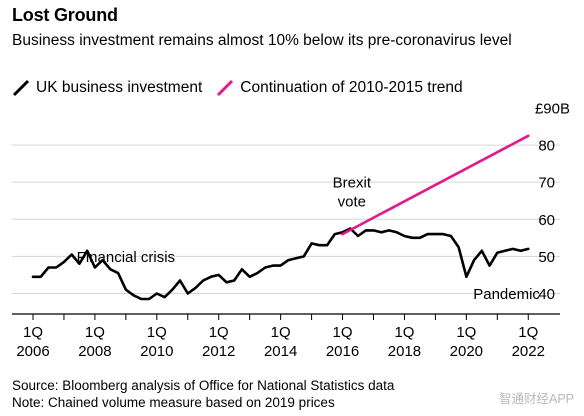 This screenshot has width=584, height=416. Describe the element at coordinates (21, 88) in the screenshot. I see `legend-swatch-uk` at that location.